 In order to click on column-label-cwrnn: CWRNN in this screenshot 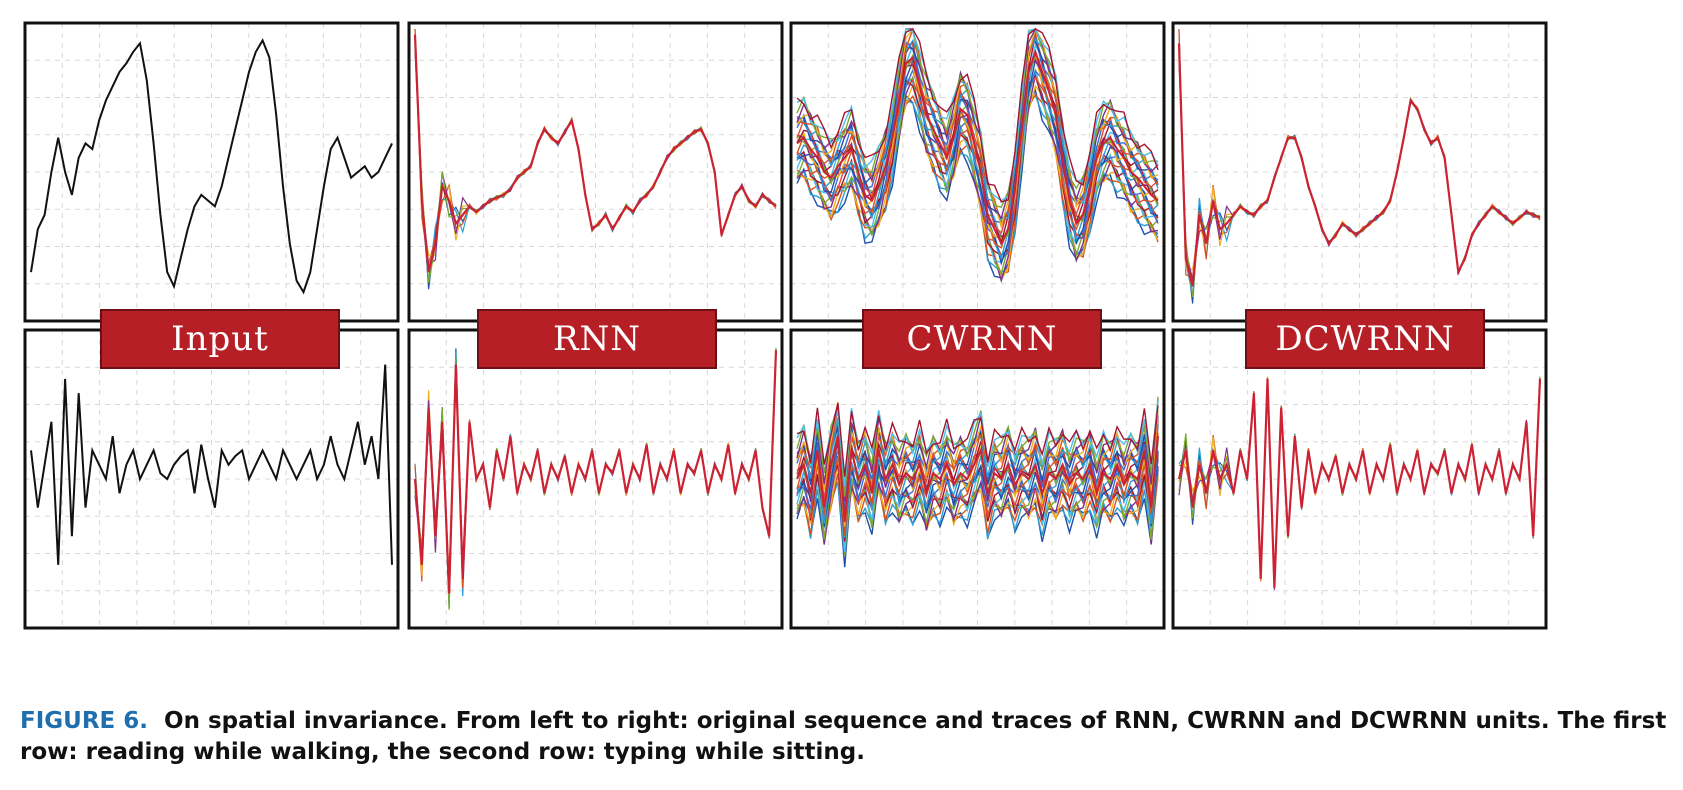, I will do `click(982, 339)`.